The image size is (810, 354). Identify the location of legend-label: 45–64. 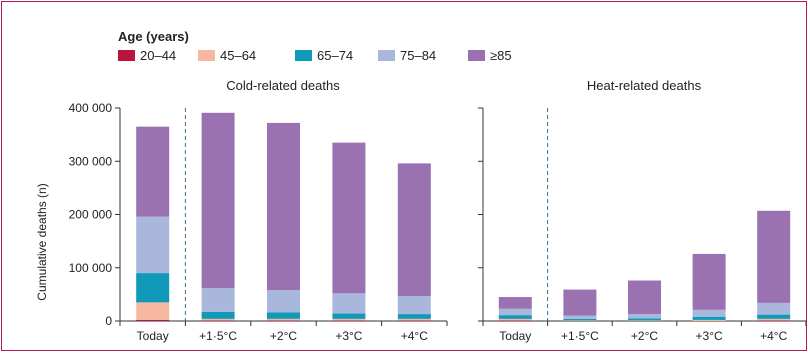
(238, 55).